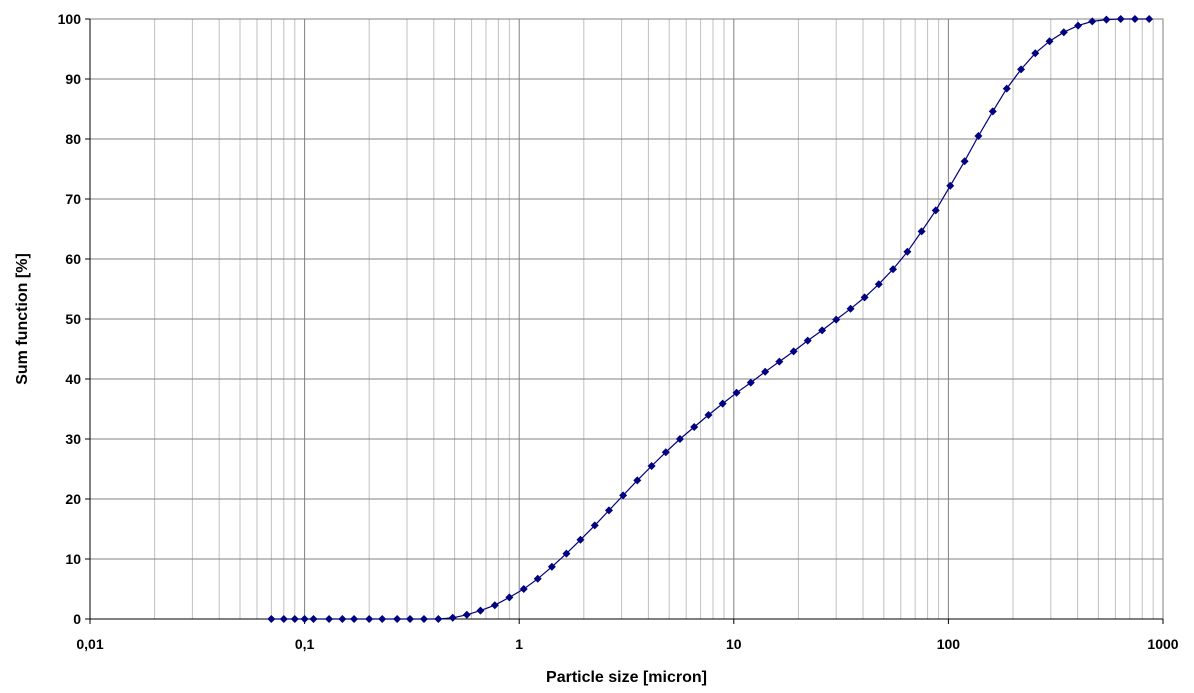 This screenshot has height=693, width=1194. Describe the element at coordinates (73, 499) in the screenshot. I see `y-tick-label: 20` at that location.